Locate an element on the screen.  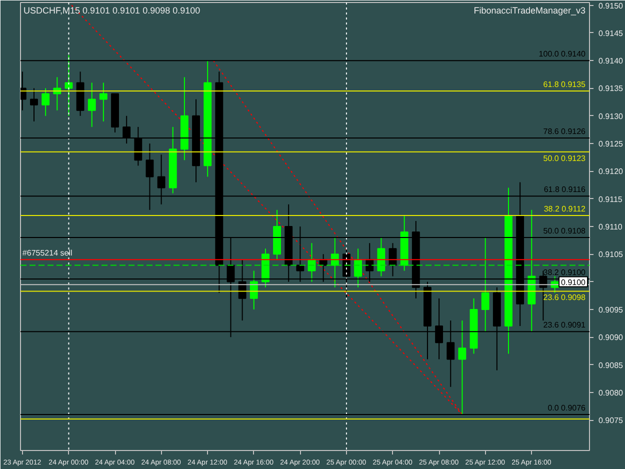
chart-title: USDCHF,M15 0.9101 0.9101 0.9098 0.9100 is located at coordinates (112, 11).